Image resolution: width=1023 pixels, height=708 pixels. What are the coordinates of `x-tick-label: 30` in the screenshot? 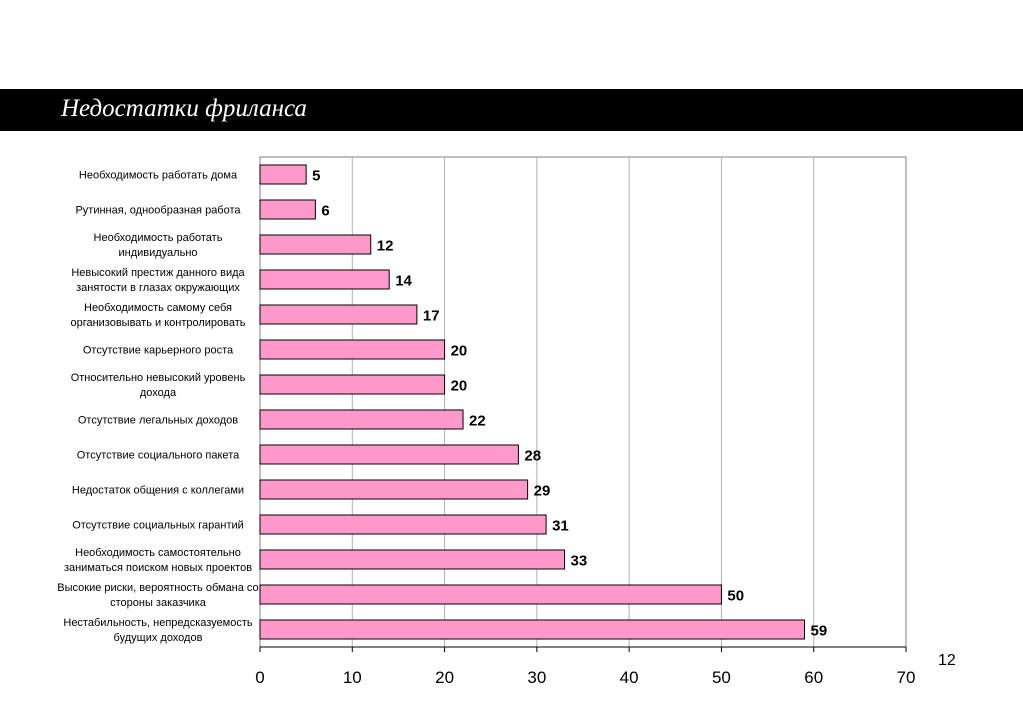 It's located at (536, 677).